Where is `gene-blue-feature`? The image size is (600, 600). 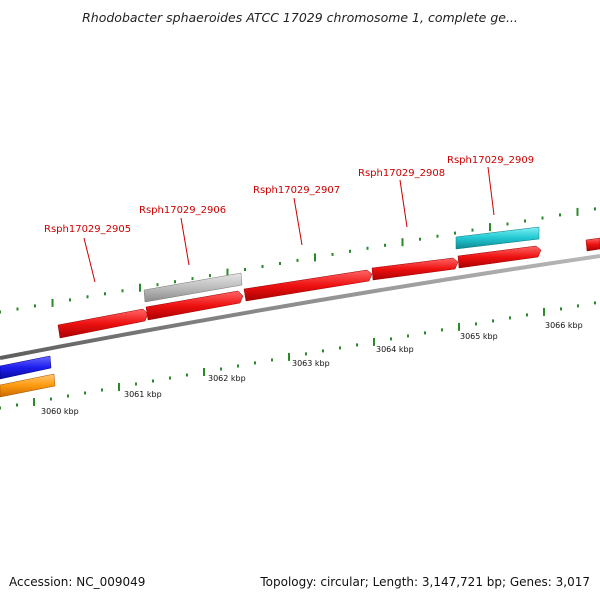
gene-blue-feature is located at coordinates (26, 367).